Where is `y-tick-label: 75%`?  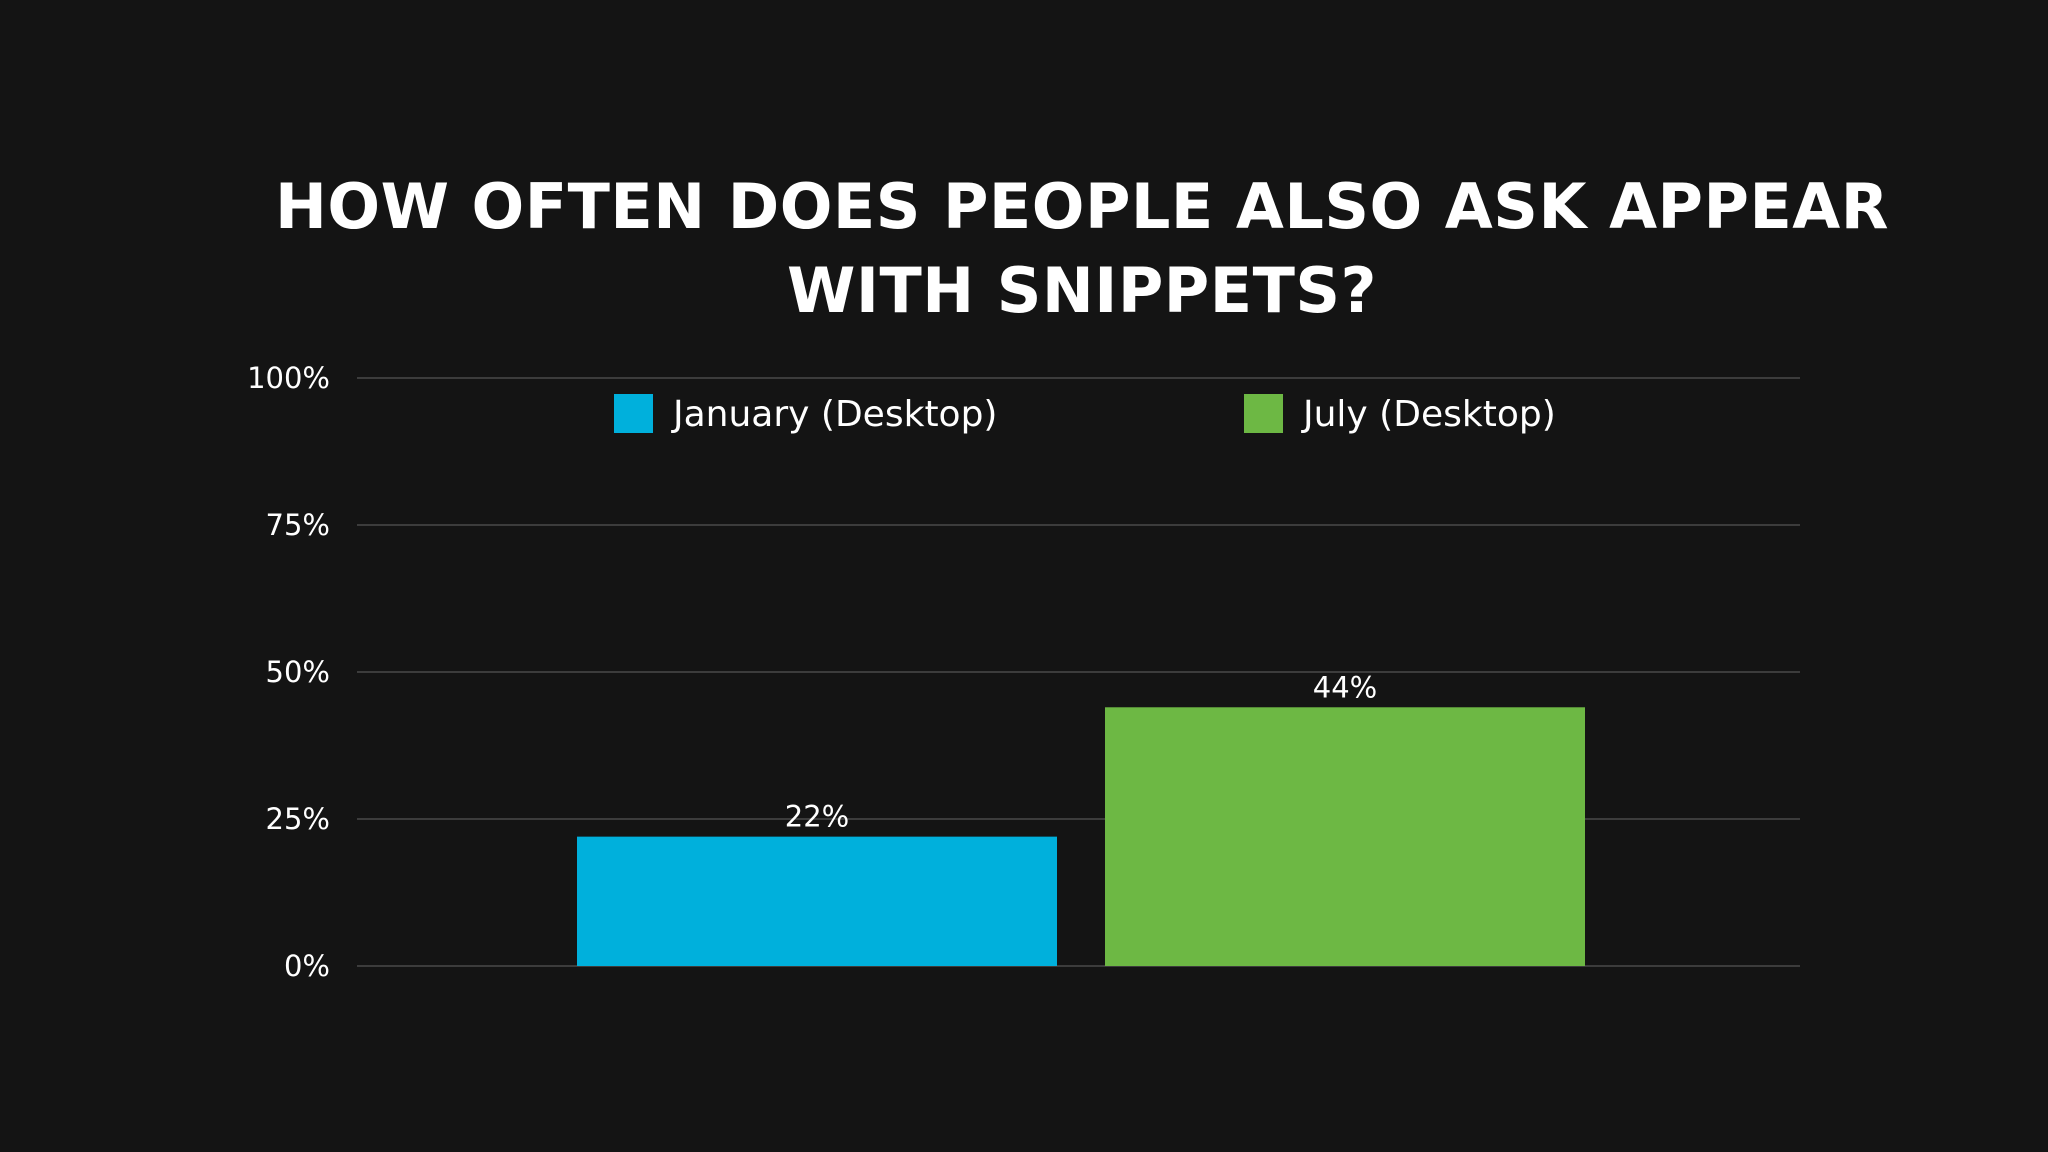
y-tick-label: 75% is located at coordinates (298, 525).